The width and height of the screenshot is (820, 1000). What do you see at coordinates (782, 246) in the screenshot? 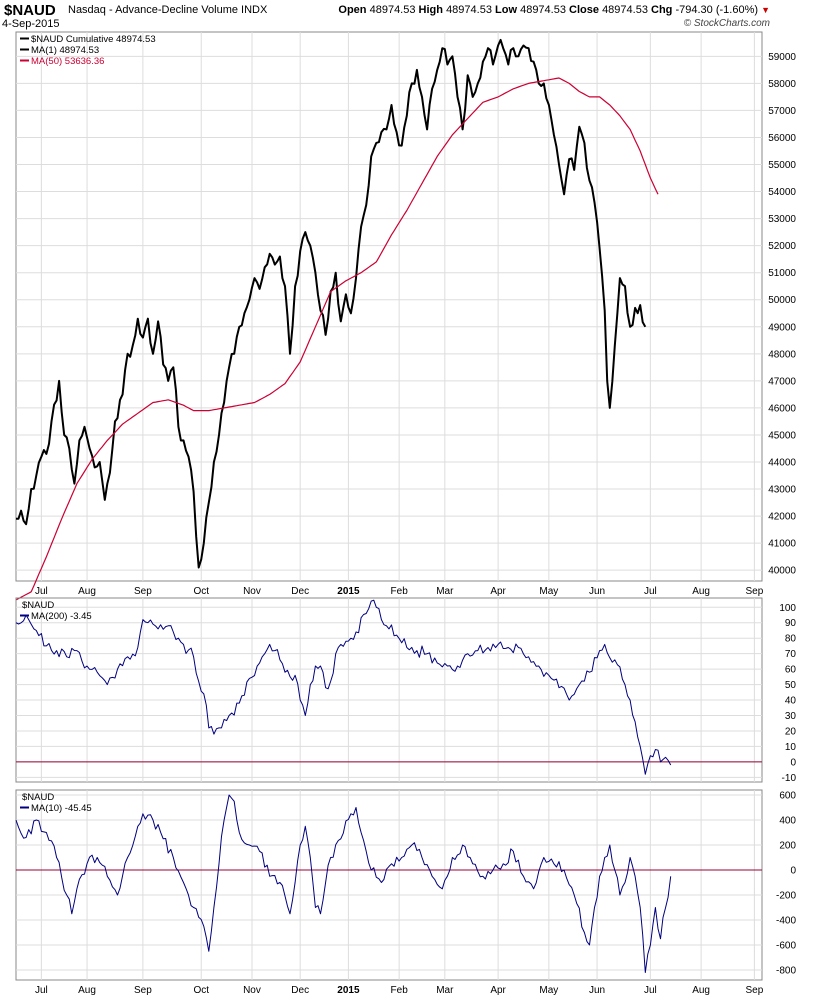
I see `y-tick-label: 52000` at bounding box center [782, 246].